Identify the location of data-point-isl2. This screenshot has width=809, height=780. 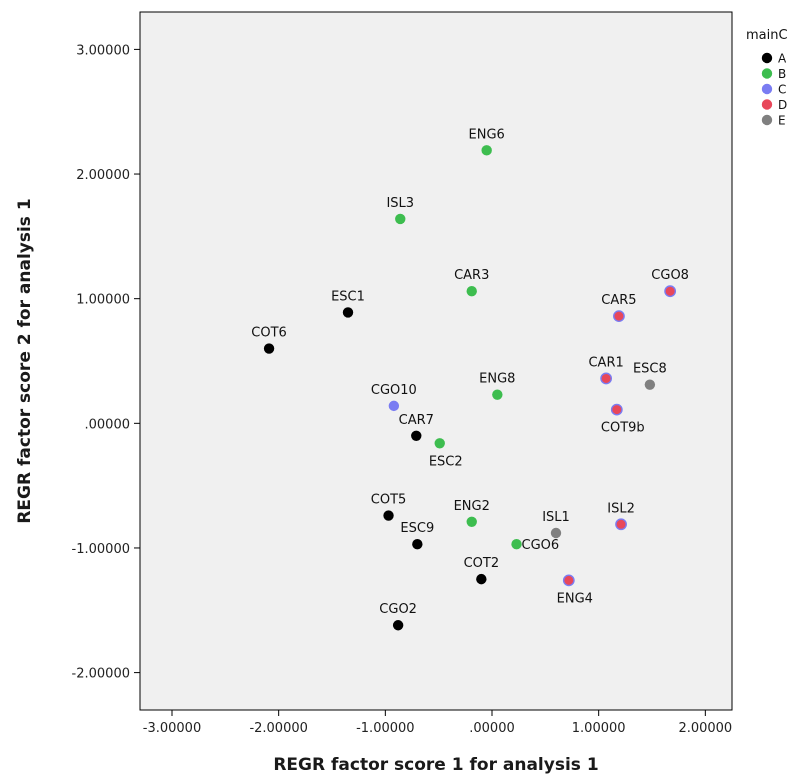
(621, 524).